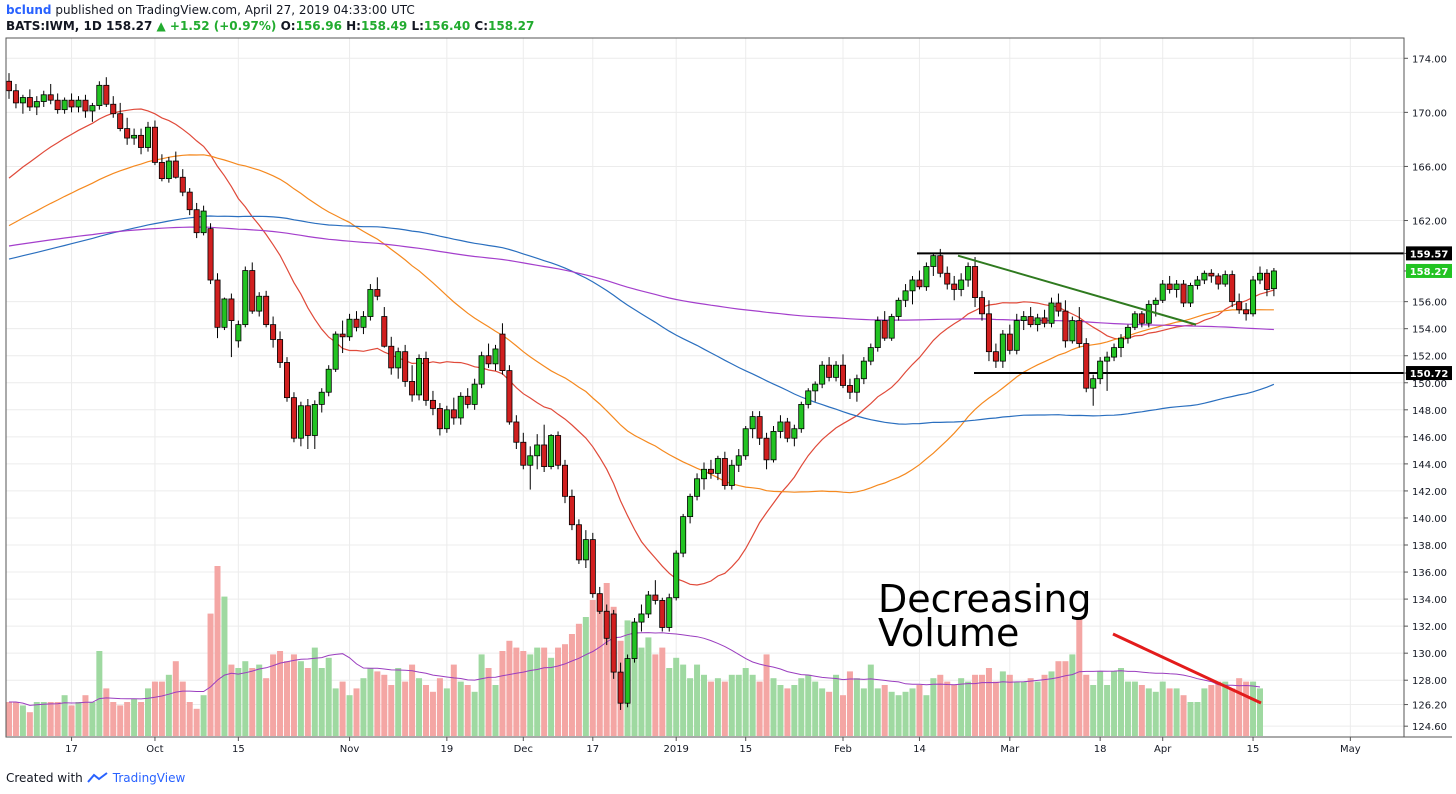  Describe the element at coordinates (1429, 357) in the screenshot. I see `y-tick-label: 152.00` at that location.